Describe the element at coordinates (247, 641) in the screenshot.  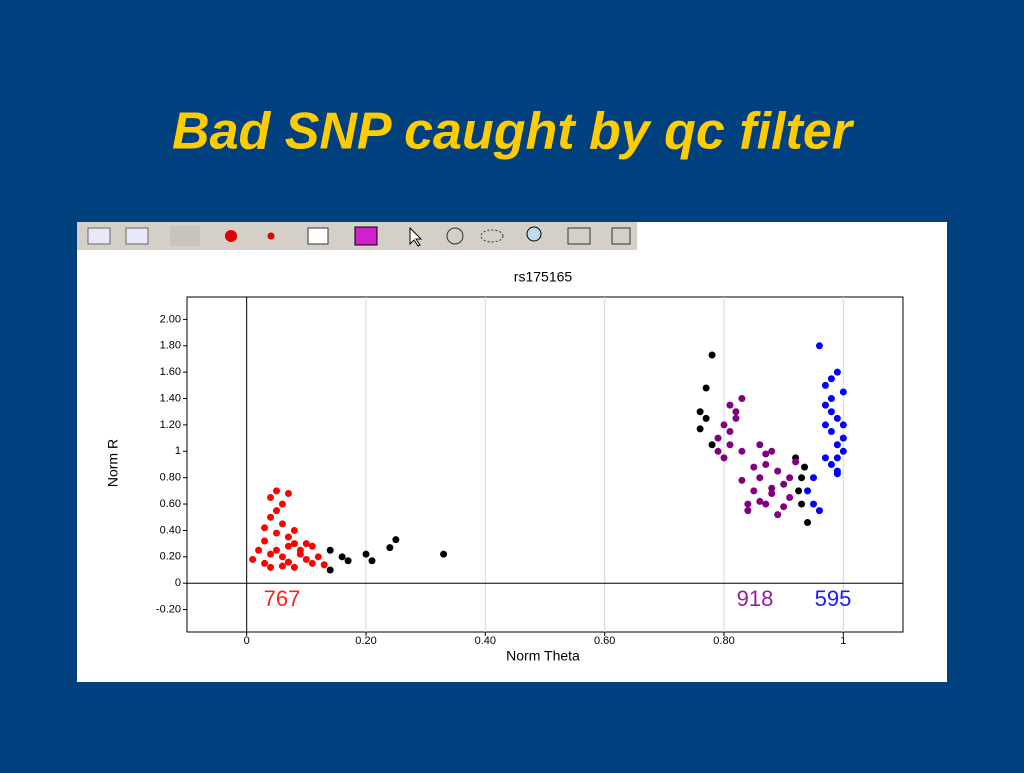
I see `x-tick-label: 0` at that location.